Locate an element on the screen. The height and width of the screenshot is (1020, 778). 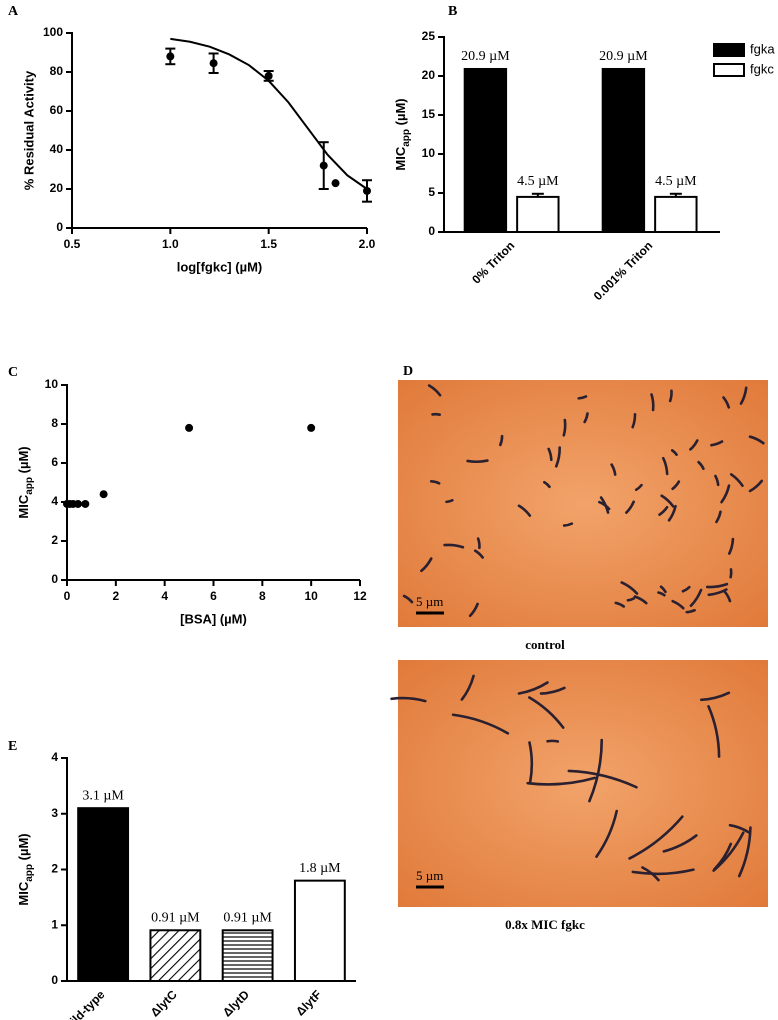
y-tick-label: 10 is located at coordinates (429, 153).